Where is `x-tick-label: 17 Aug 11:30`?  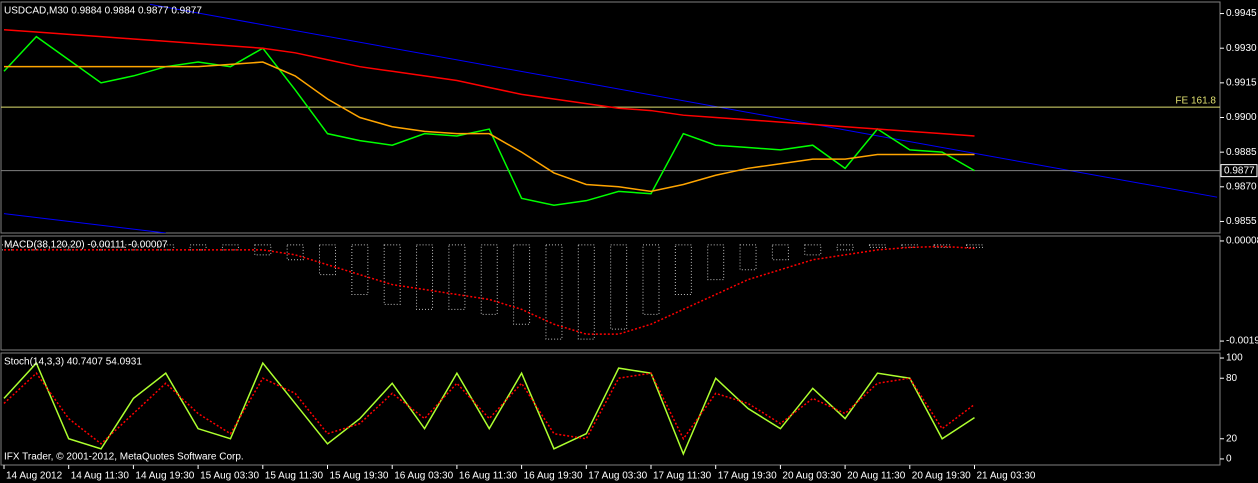 x-tick-label: 17 Aug 11:30 is located at coordinates (682, 476).